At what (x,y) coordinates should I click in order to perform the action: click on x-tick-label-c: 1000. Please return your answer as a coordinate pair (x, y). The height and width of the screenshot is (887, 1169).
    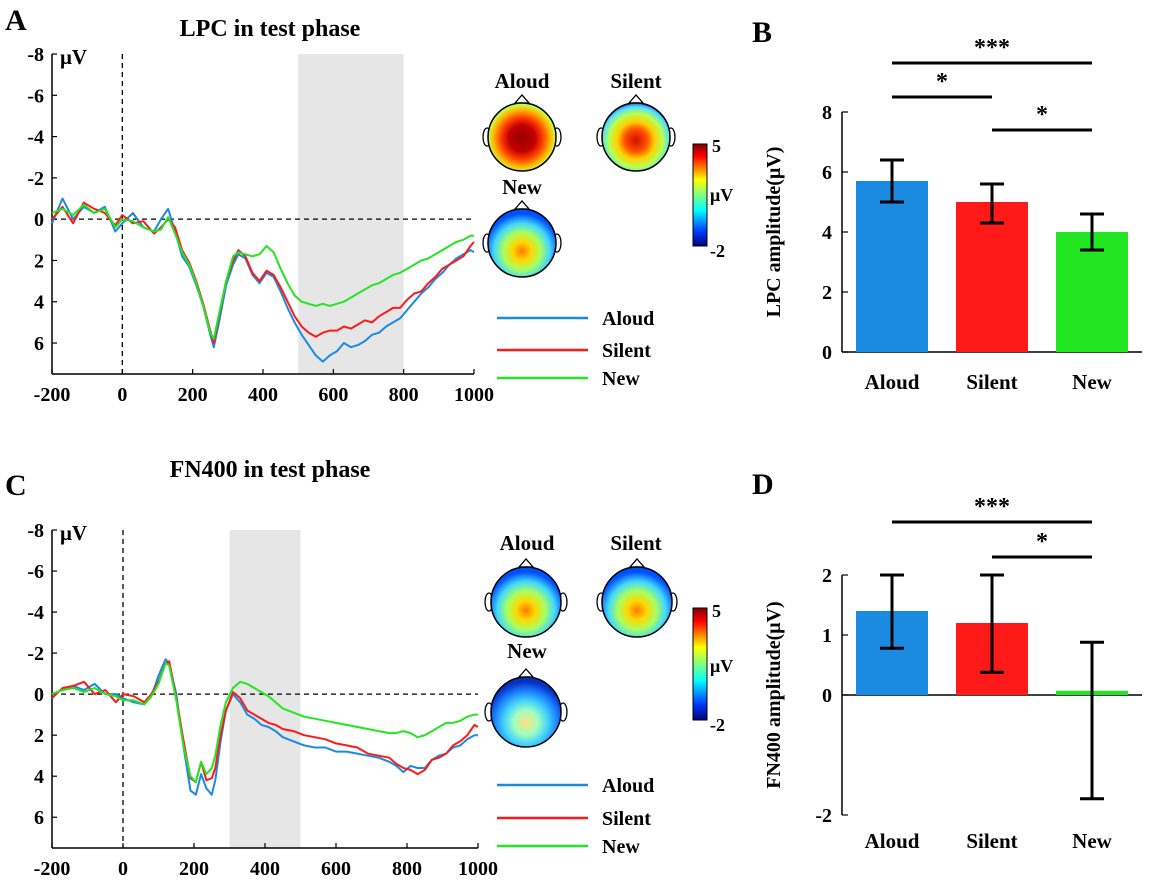
    Looking at the image, I should click on (478, 869).